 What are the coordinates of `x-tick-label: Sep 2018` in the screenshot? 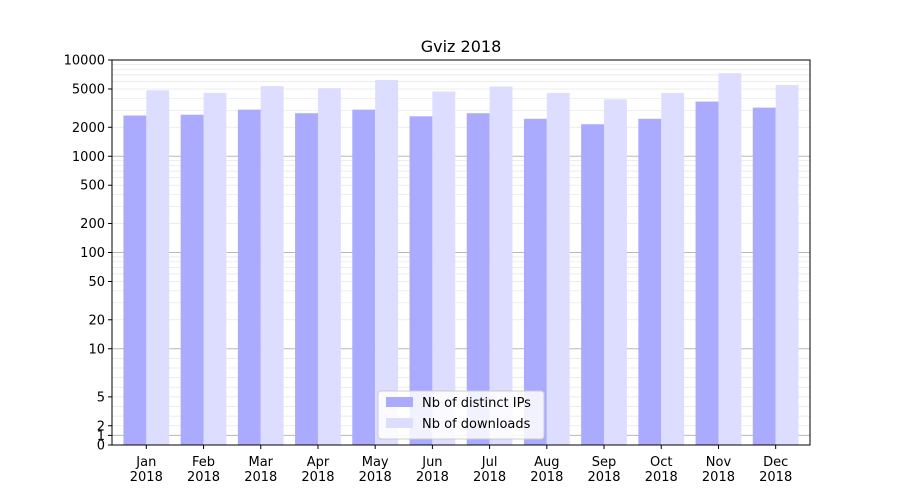 It's located at (603, 470).